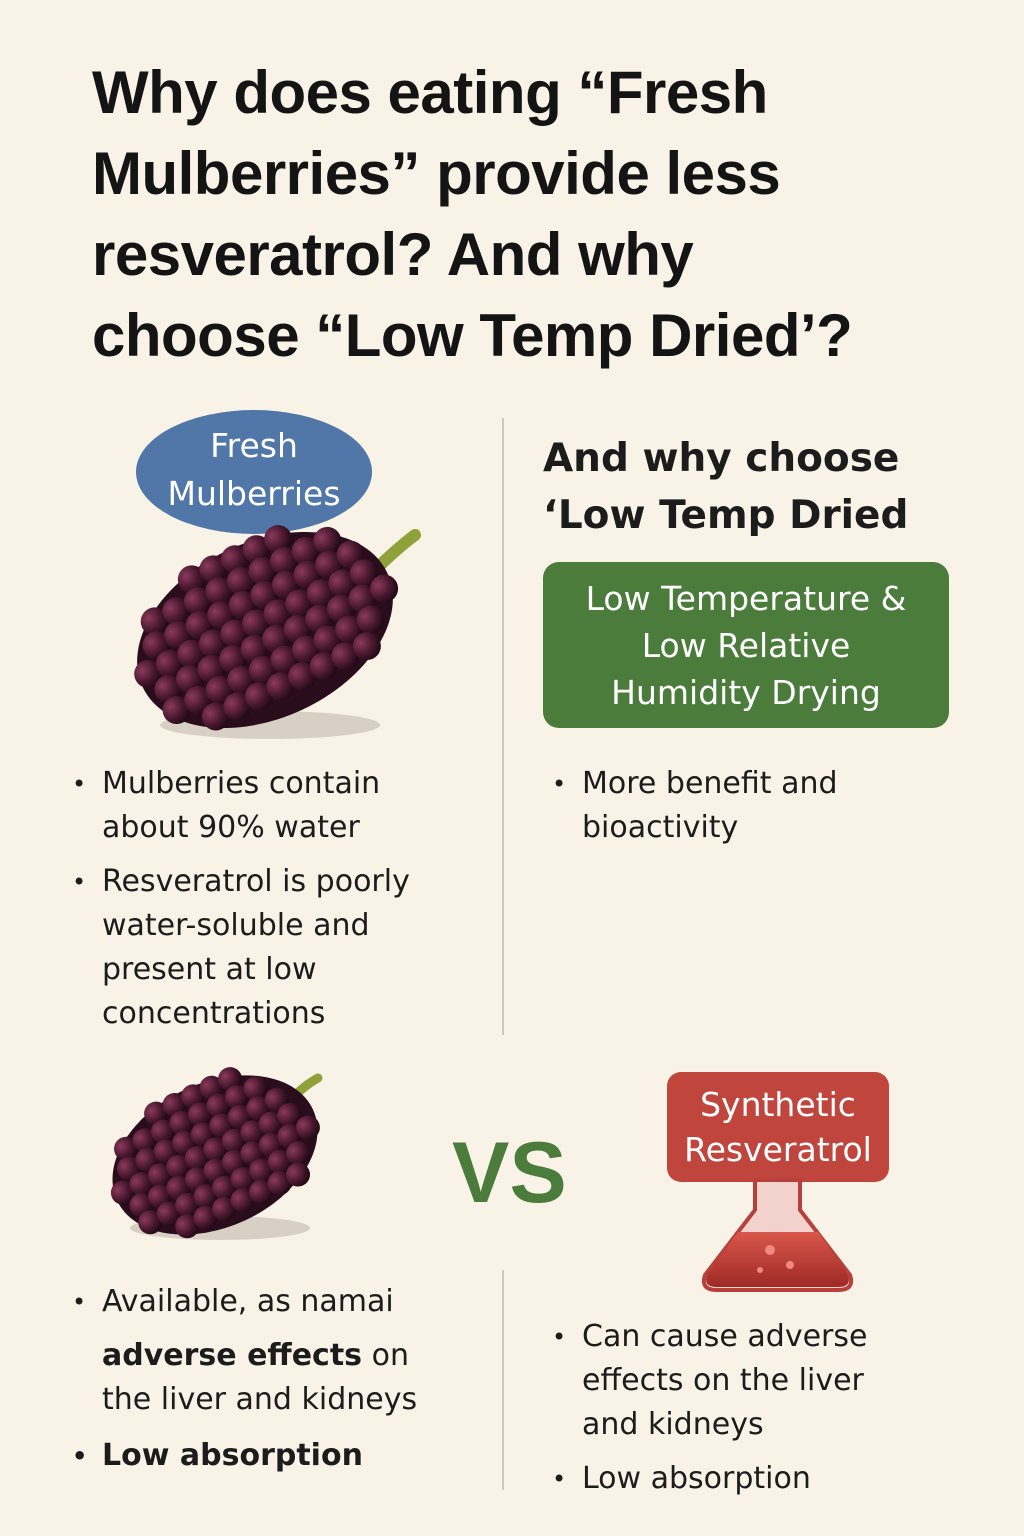 This screenshot has height=1536, width=1024. I want to click on title-line: Mulberries” provide less, so click(436, 173).